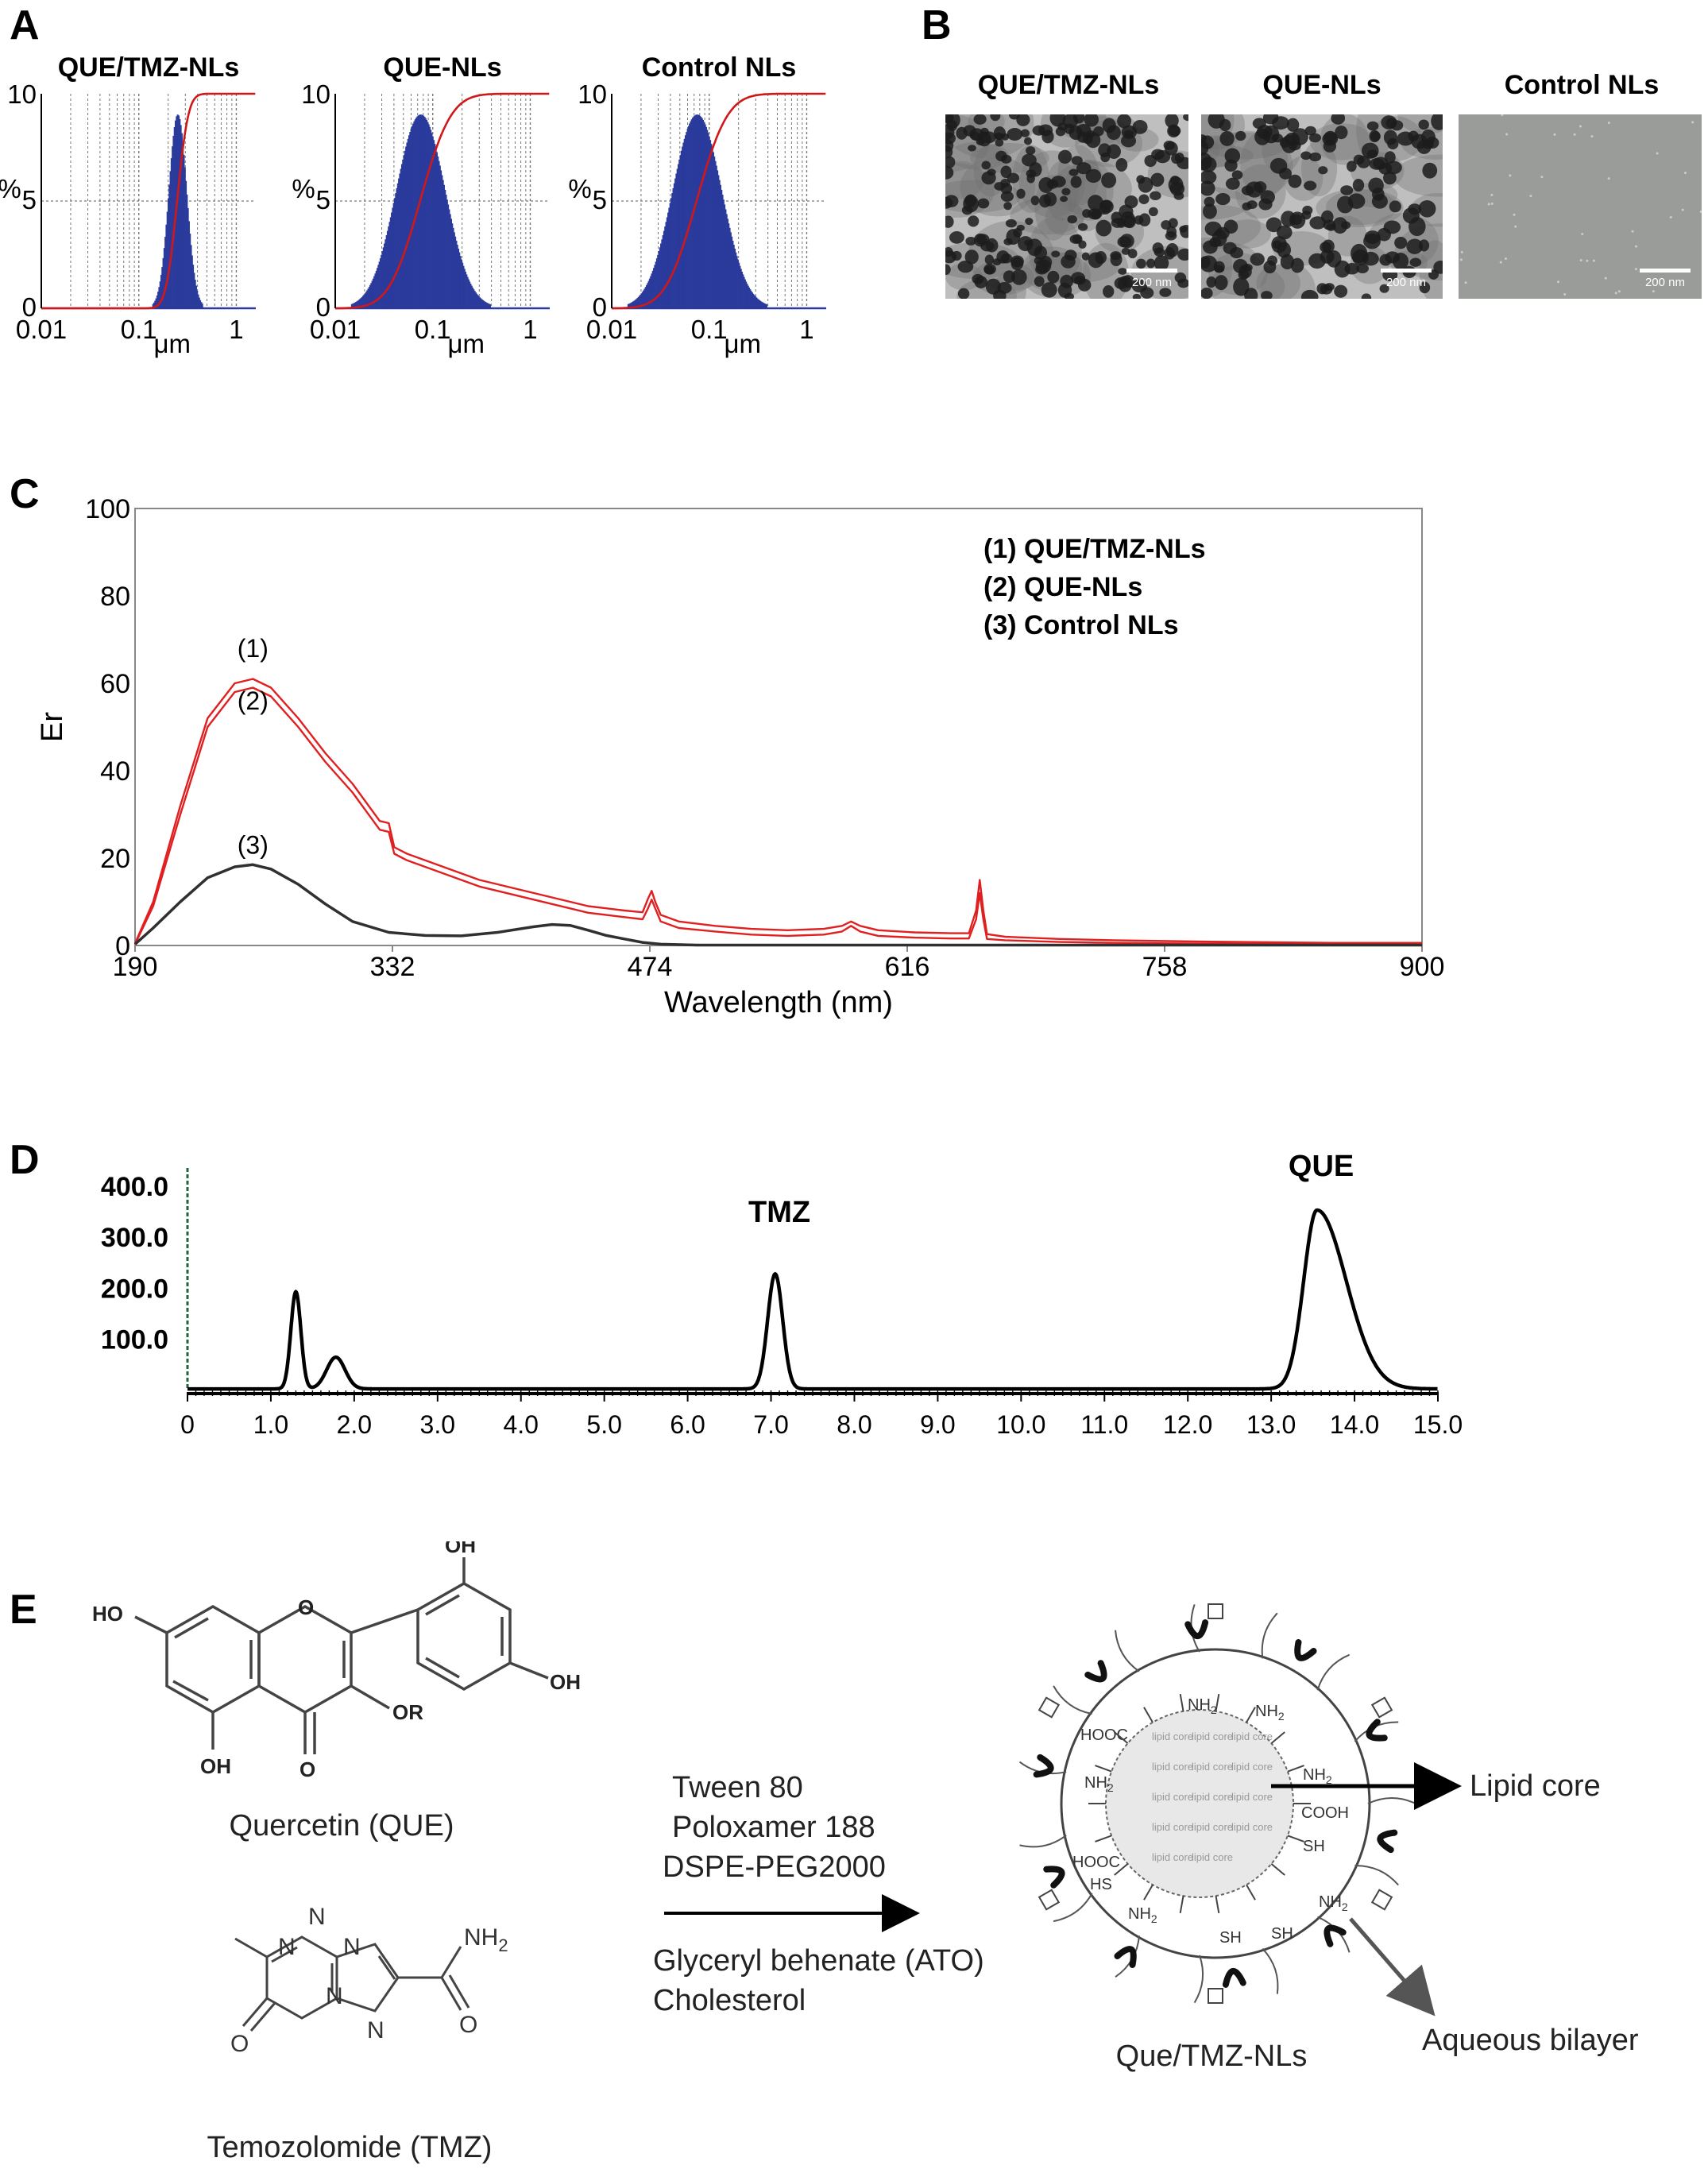 Image resolution: width=1708 pixels, height=2177 pixels. What do you see at coordinates (1381, 1707) in the screenshot?
I see `surface-marker` at bounding box center [1381, 1707].